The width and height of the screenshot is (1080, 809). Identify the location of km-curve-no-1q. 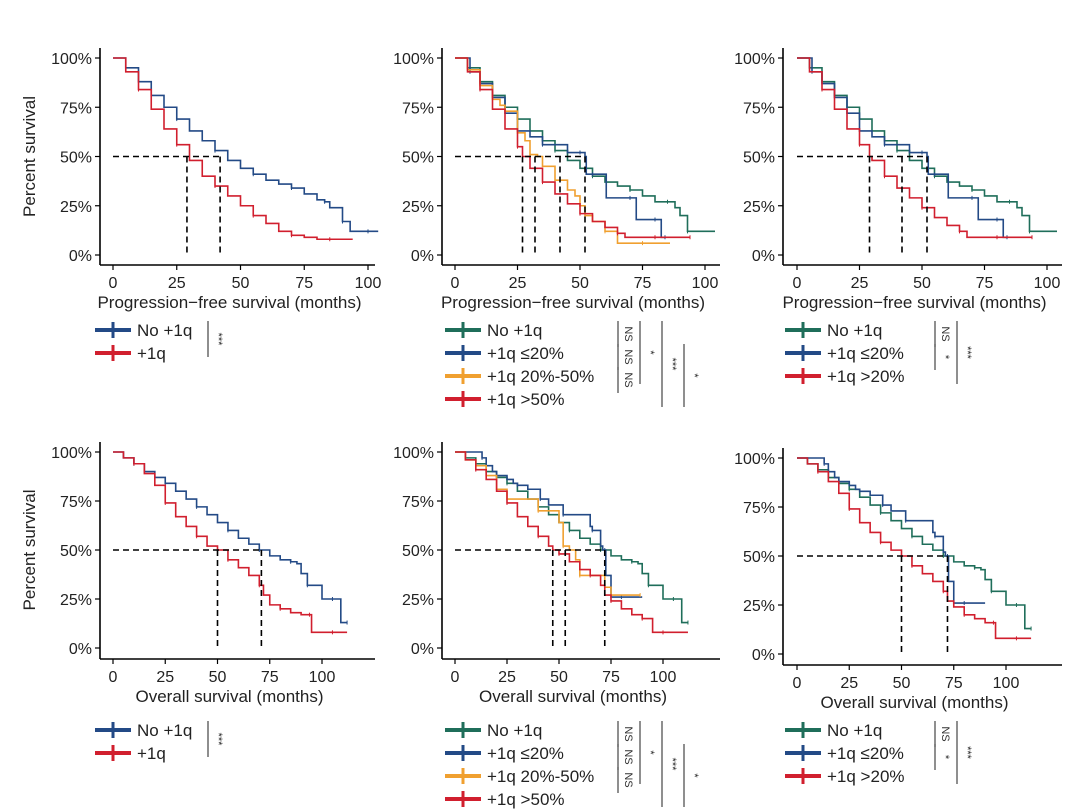
(230, 537).